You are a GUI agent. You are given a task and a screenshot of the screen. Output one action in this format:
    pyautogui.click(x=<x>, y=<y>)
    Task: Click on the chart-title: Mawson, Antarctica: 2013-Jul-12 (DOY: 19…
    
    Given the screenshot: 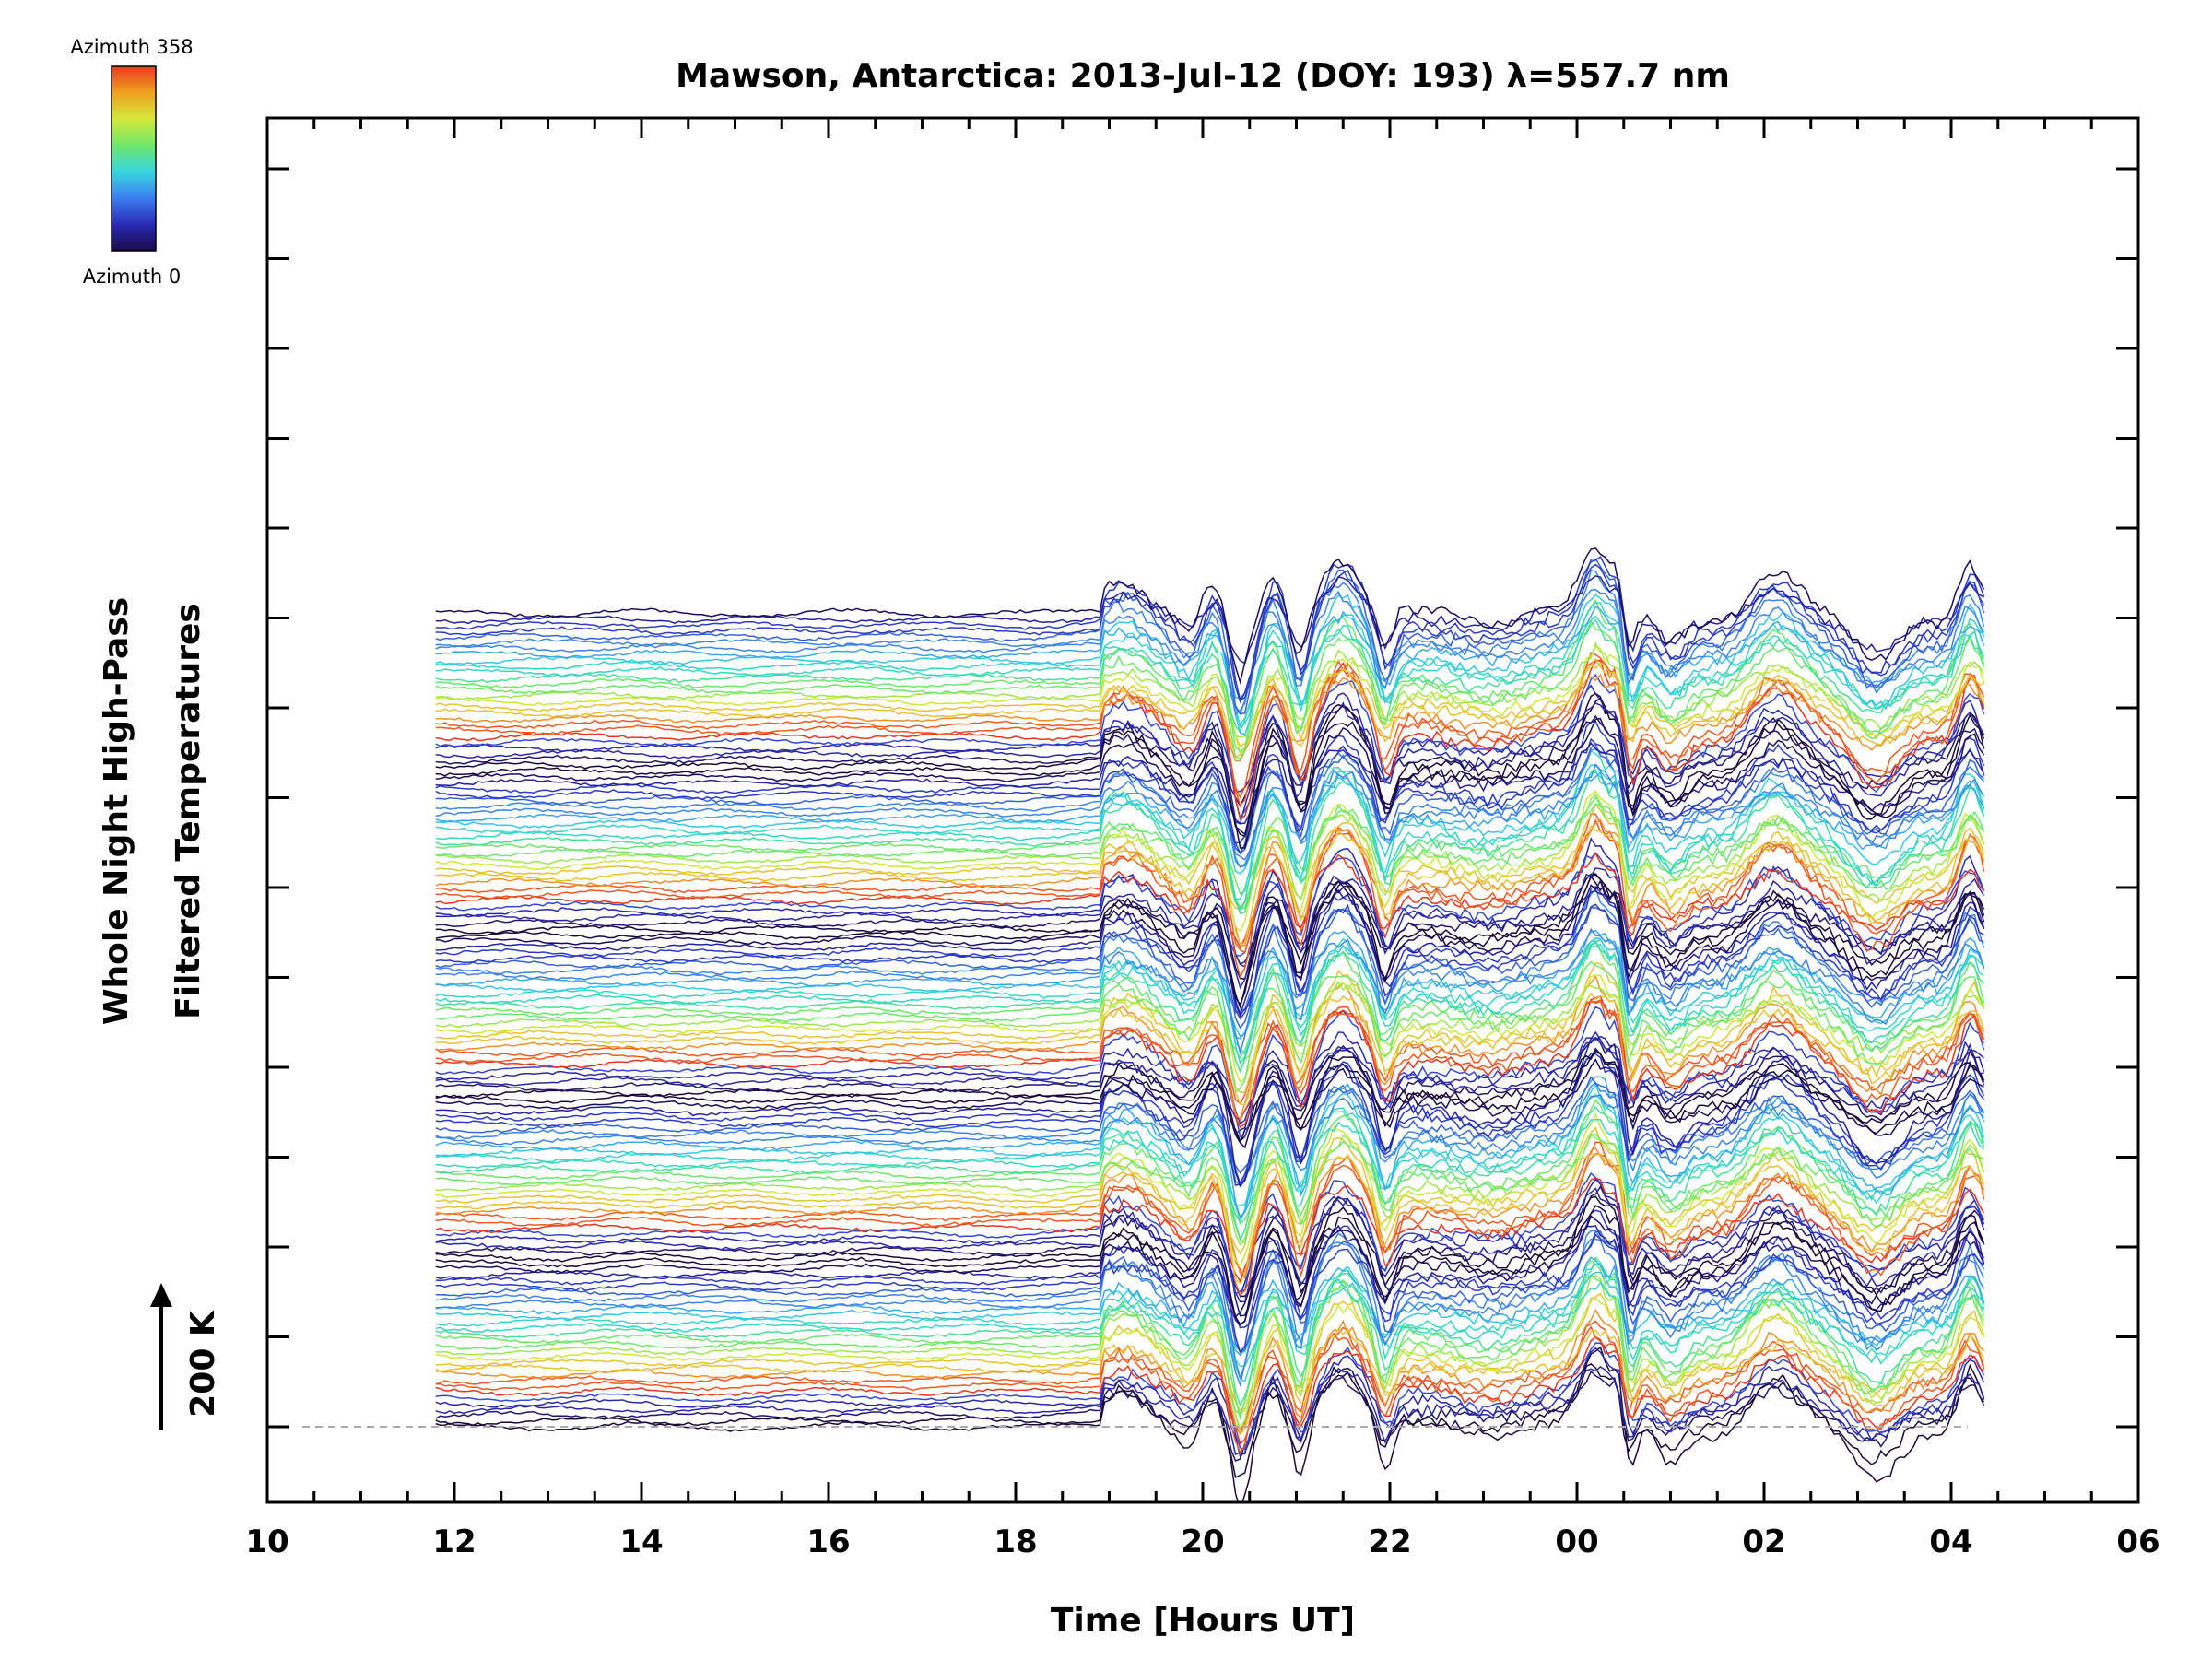 What is the action you would take?
    pyautogui.click(x=1203, y=76)
    